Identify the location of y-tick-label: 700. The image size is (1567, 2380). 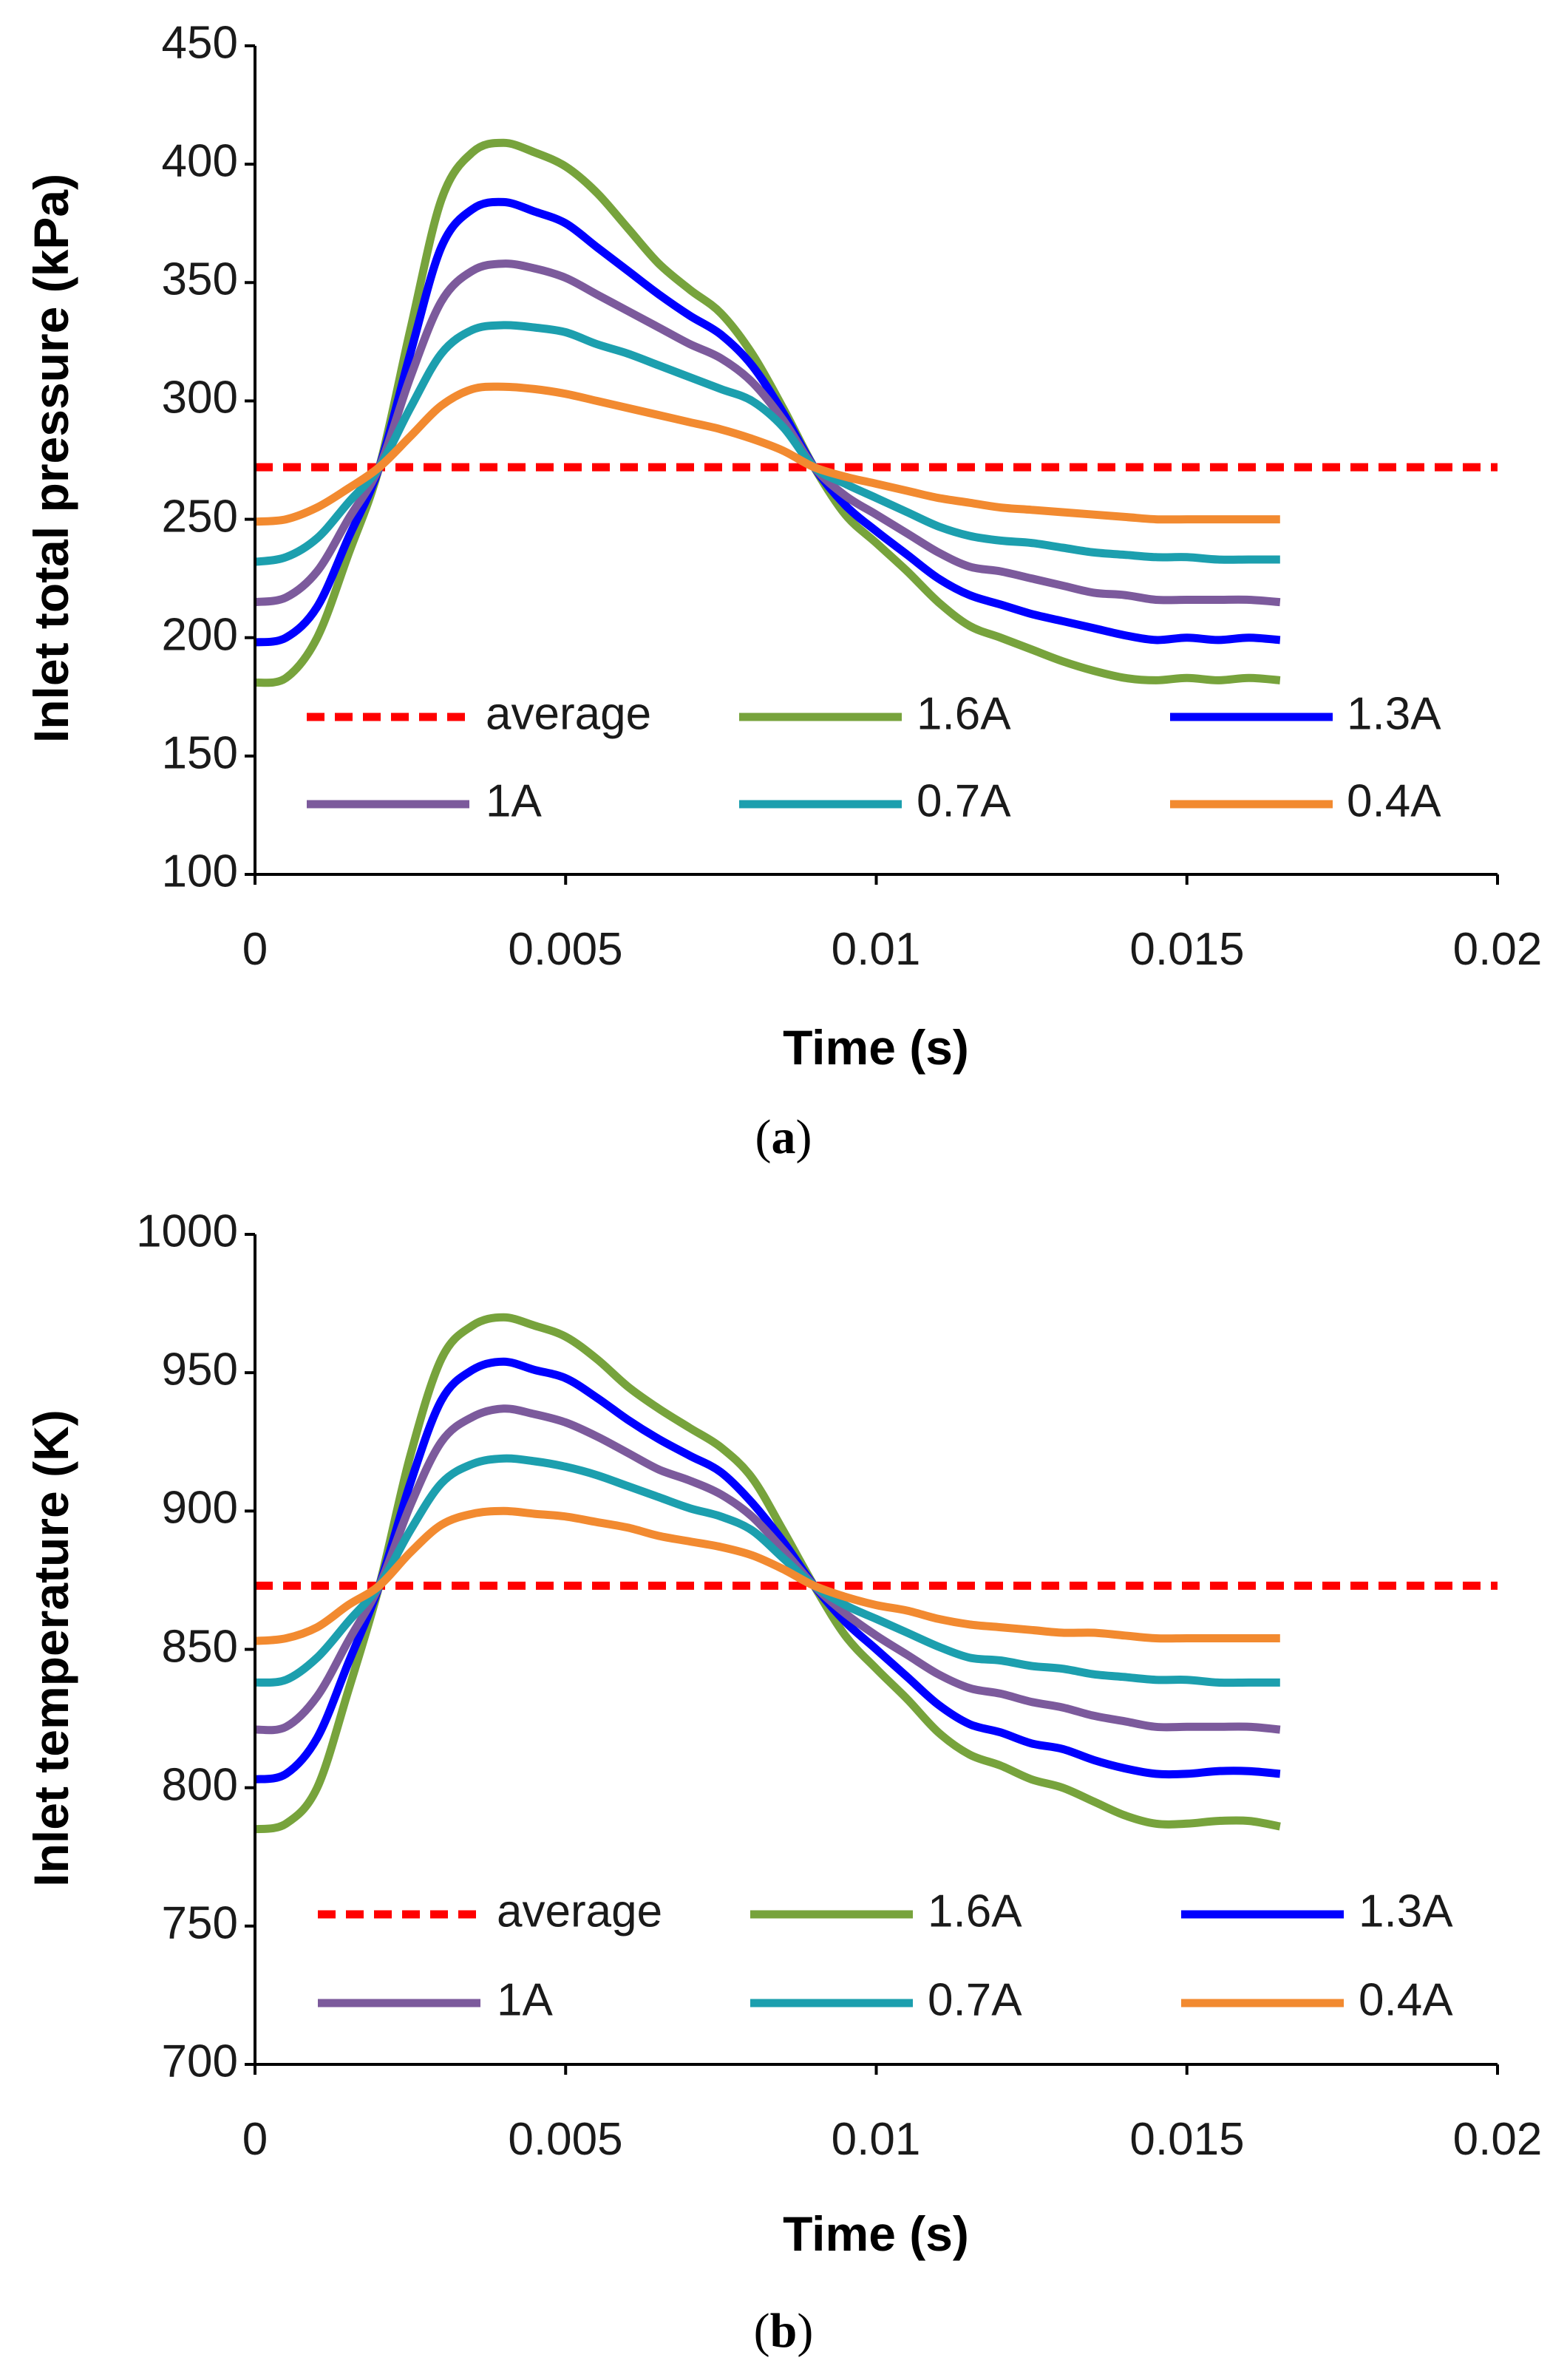
(200, 2061).